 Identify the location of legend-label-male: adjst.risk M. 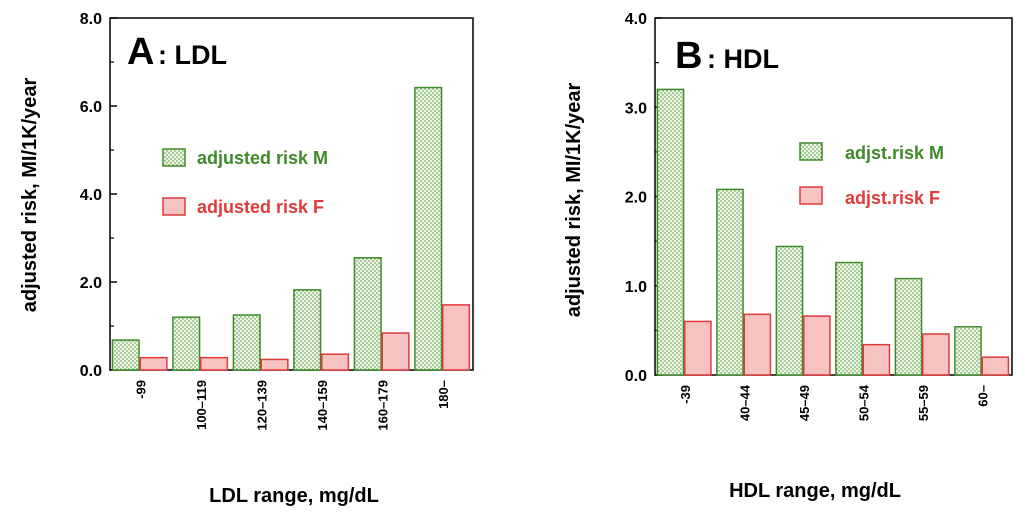
(894, 153).